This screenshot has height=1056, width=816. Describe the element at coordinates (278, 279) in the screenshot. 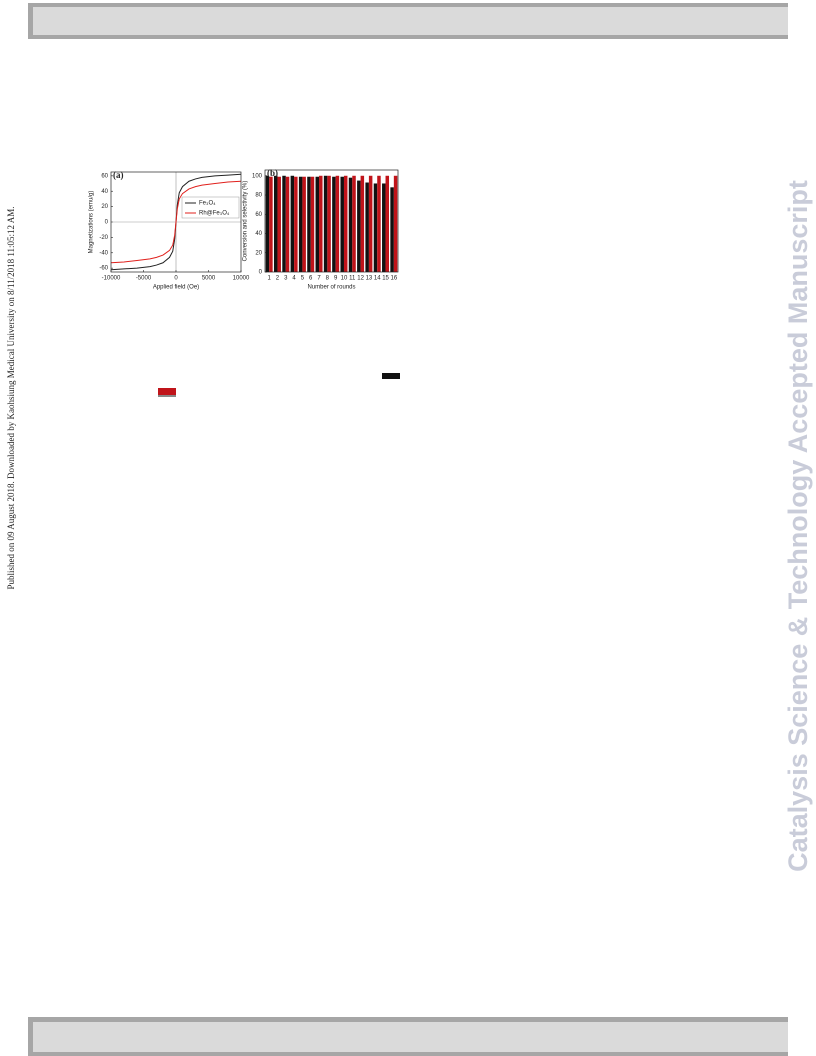

I see `x-tick-label: 2` at that location.